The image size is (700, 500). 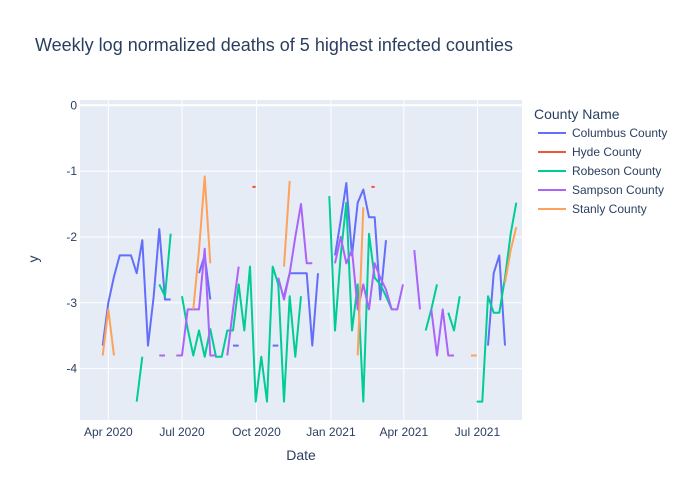 What do you see at coordinates (616, 171) in the screenshot?
I see `legend-label: Robeson County` at bounding box center [616, 171].